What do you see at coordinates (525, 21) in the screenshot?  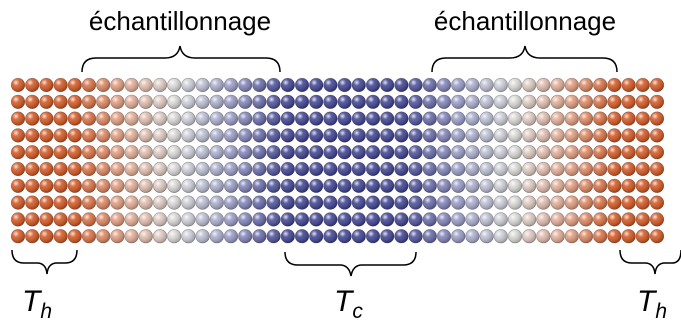 I see `sampling-label-right: échantillonnage` at bounding box center [525, 21].